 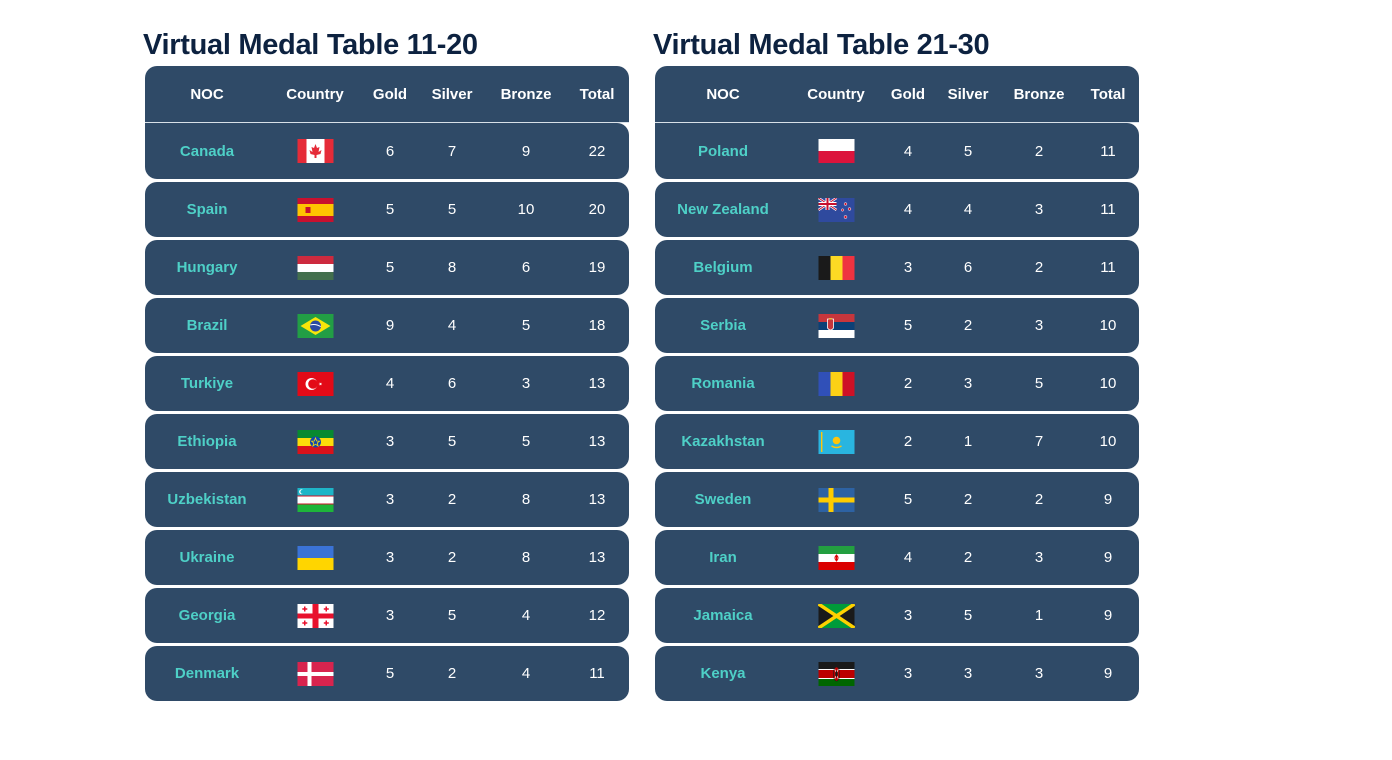 What do you see at coordinates (207, 441) in the screenshot?
I see `country-name: Ethiopia` at bounding box center [207, 441].